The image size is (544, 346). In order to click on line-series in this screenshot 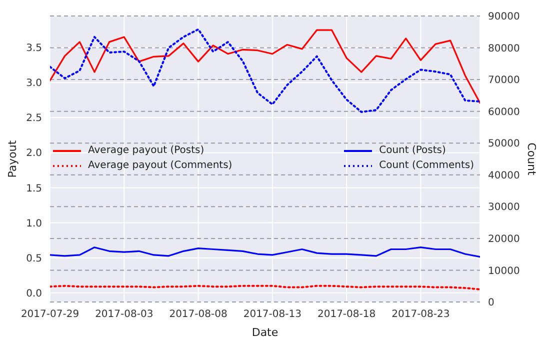, I will do `click(265, 252)`.